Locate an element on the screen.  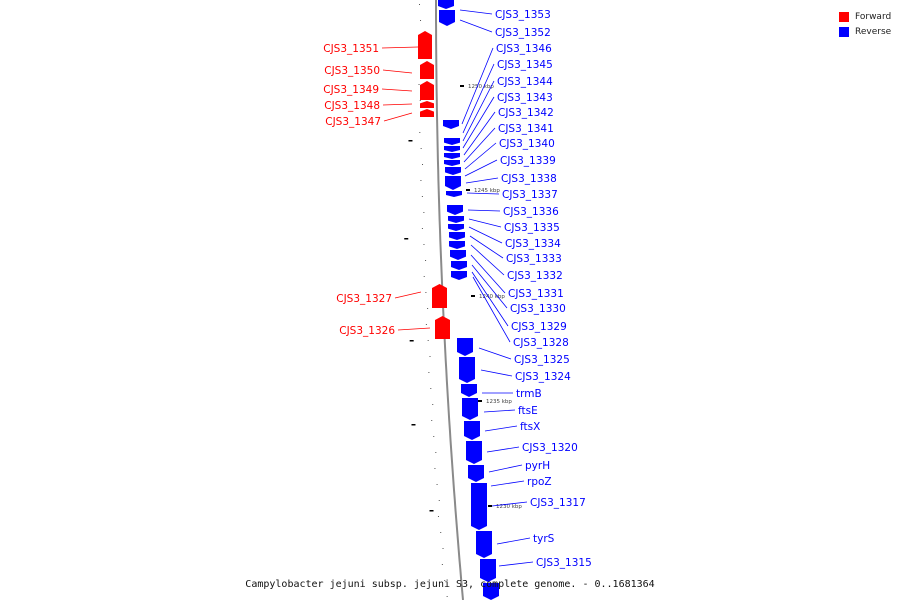
gene-label-reverse: pyrH is located at coordinates (537, 466).